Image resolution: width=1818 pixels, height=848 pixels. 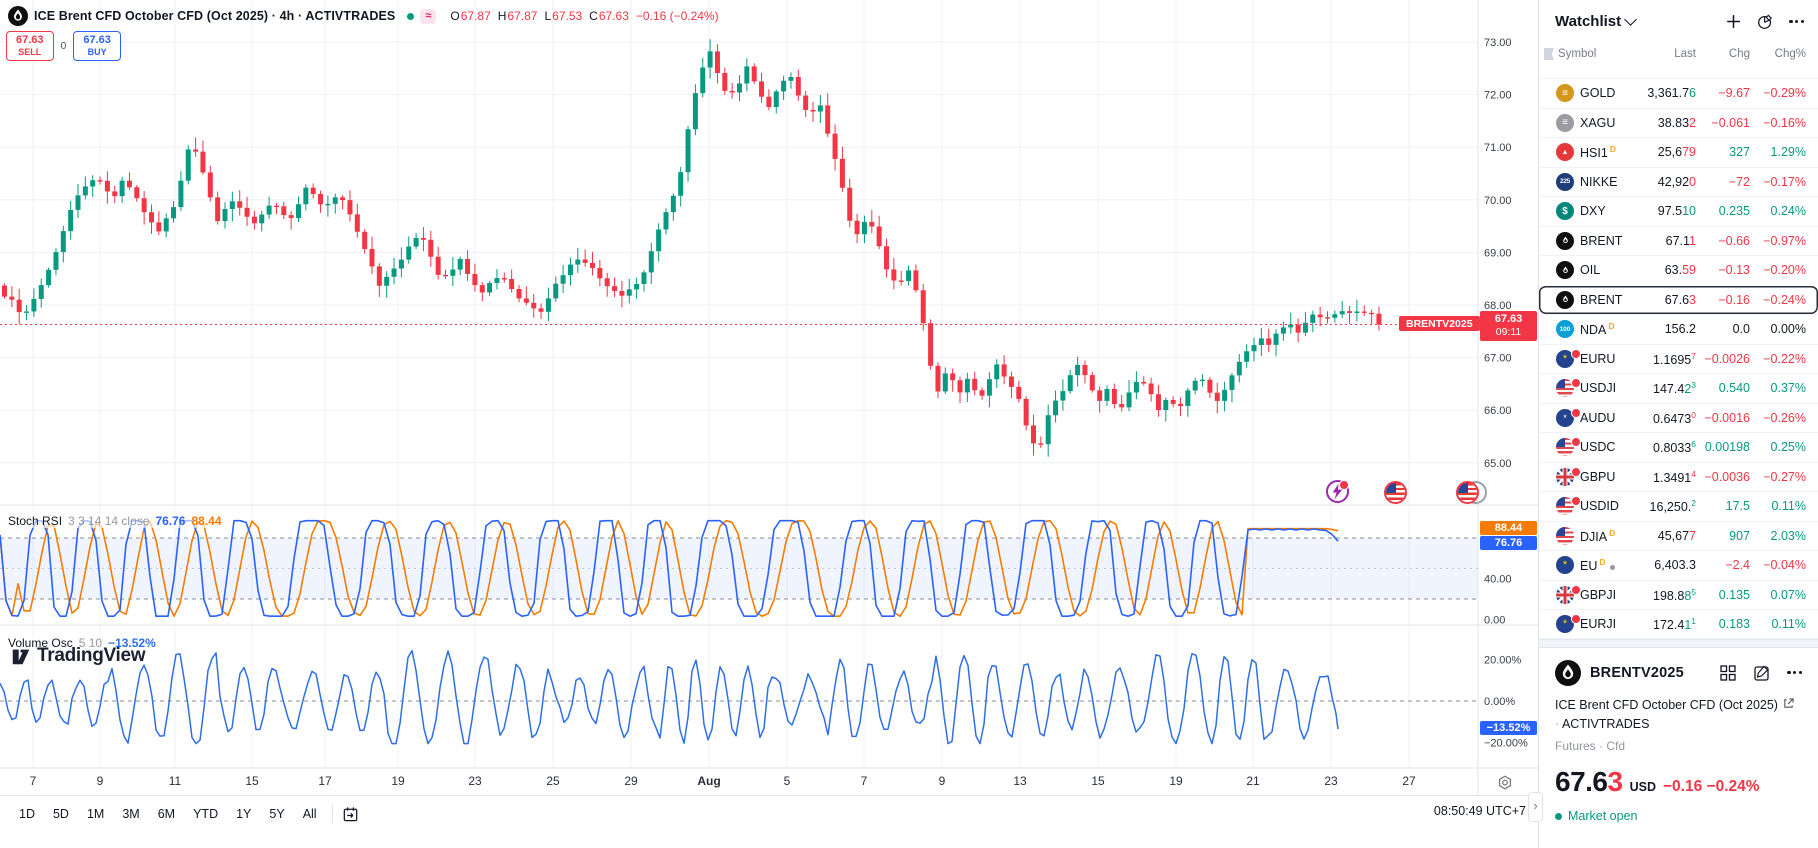 I want to click on go-to-date-icon, so click(x=350, y=814).